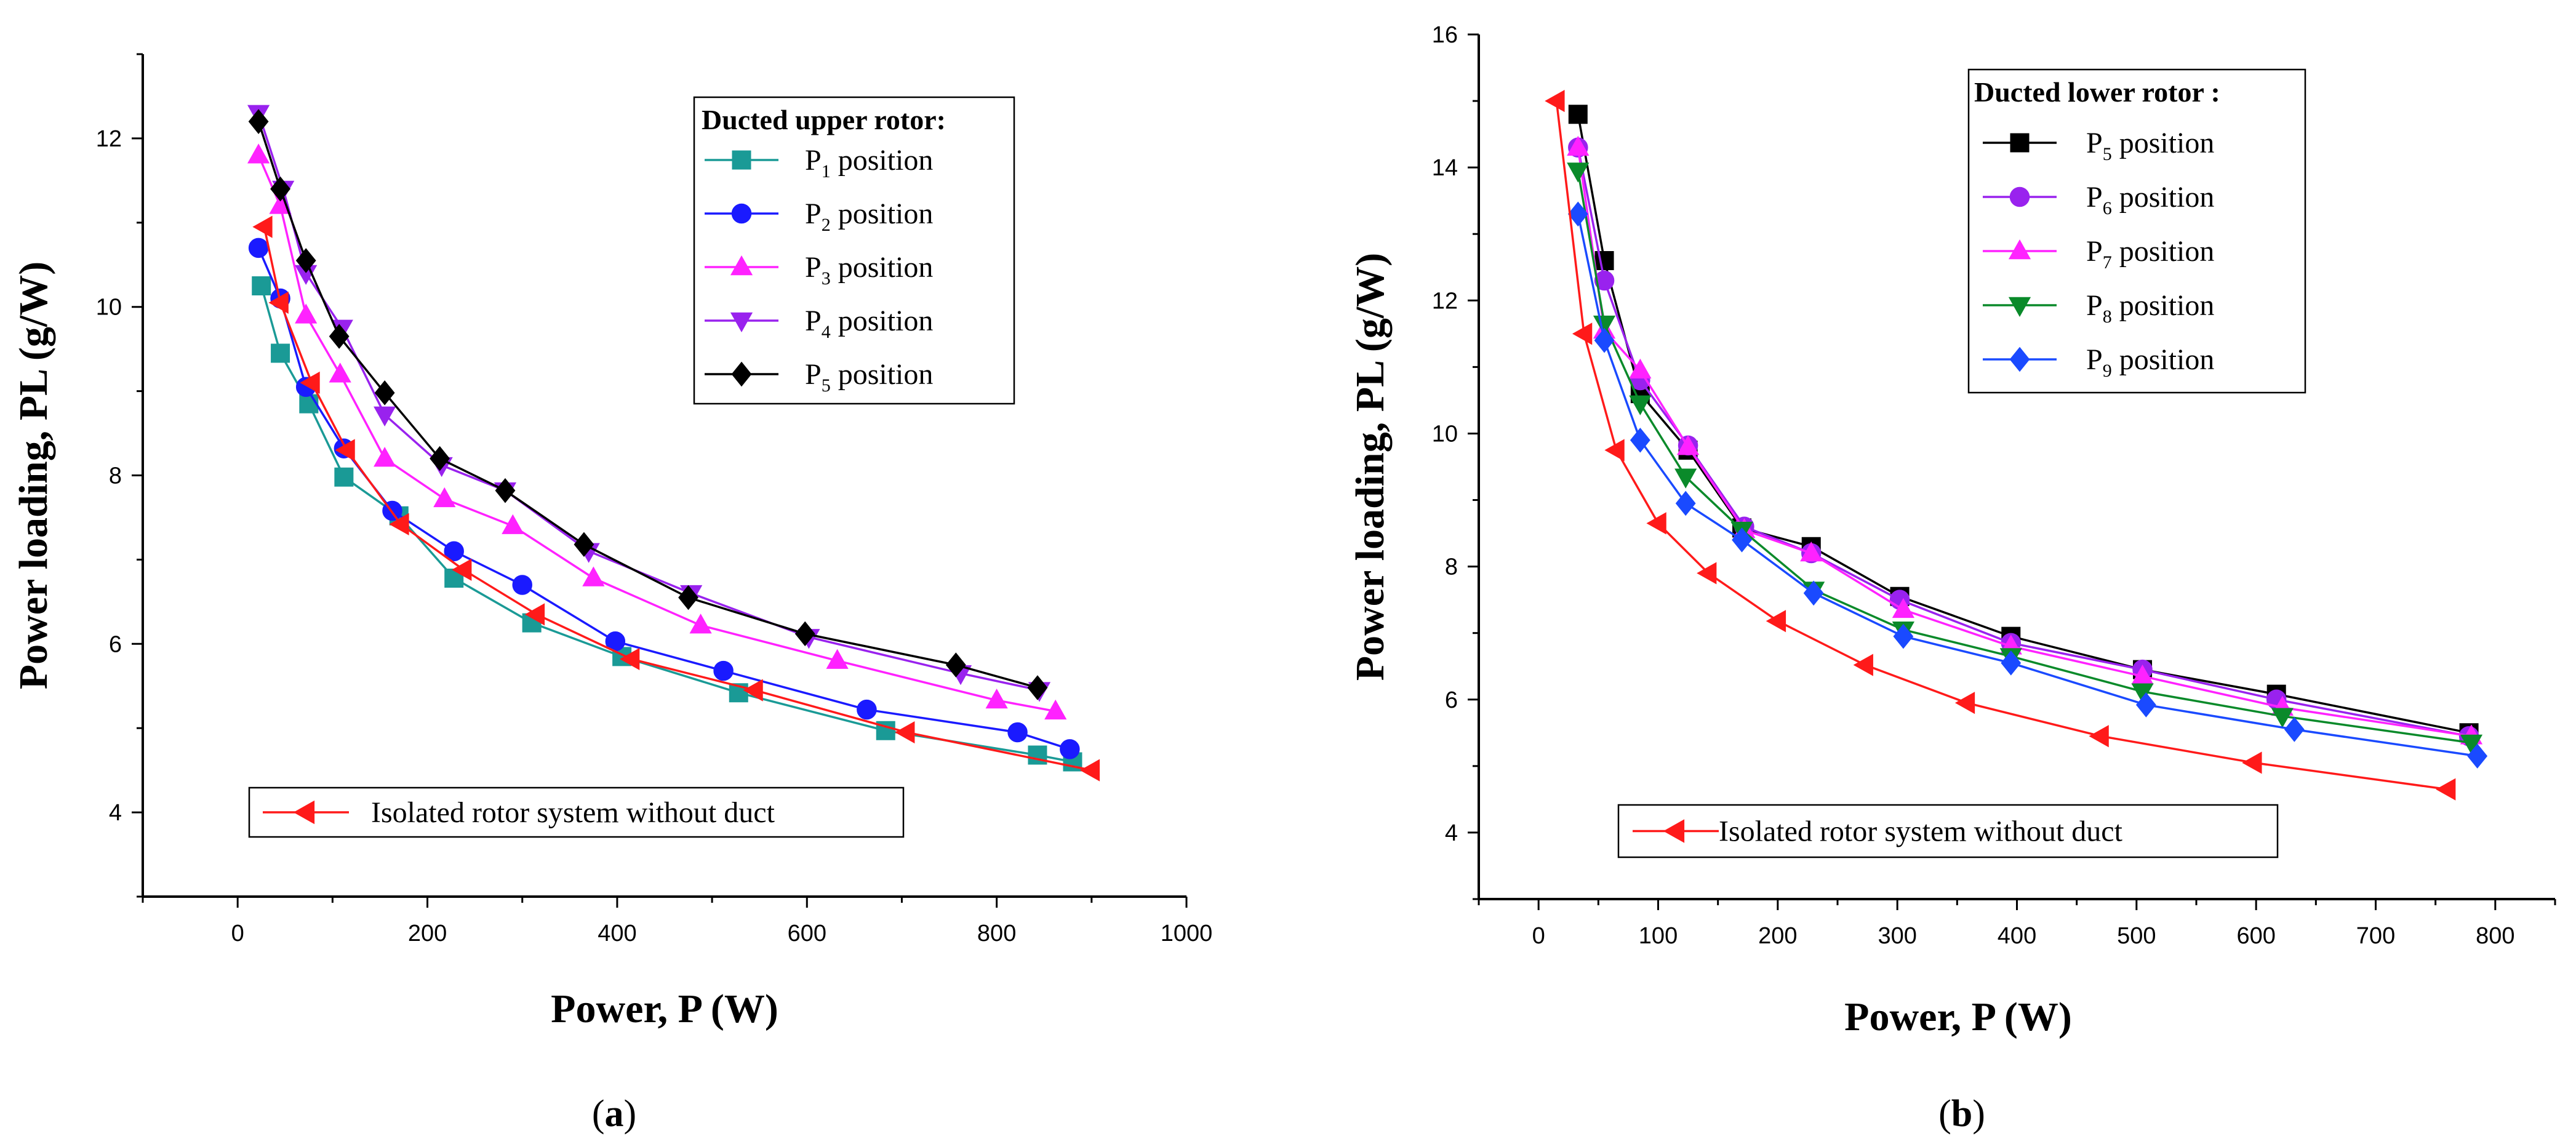  I want to click on legend-label: P6 position, so click(2150, 199).